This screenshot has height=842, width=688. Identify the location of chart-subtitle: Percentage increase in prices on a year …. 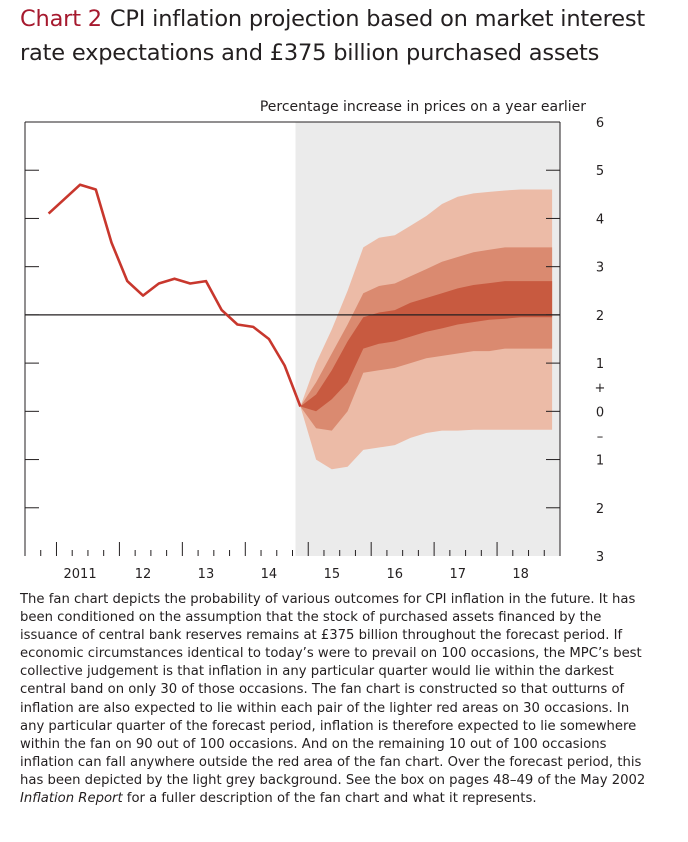
(422, 107).